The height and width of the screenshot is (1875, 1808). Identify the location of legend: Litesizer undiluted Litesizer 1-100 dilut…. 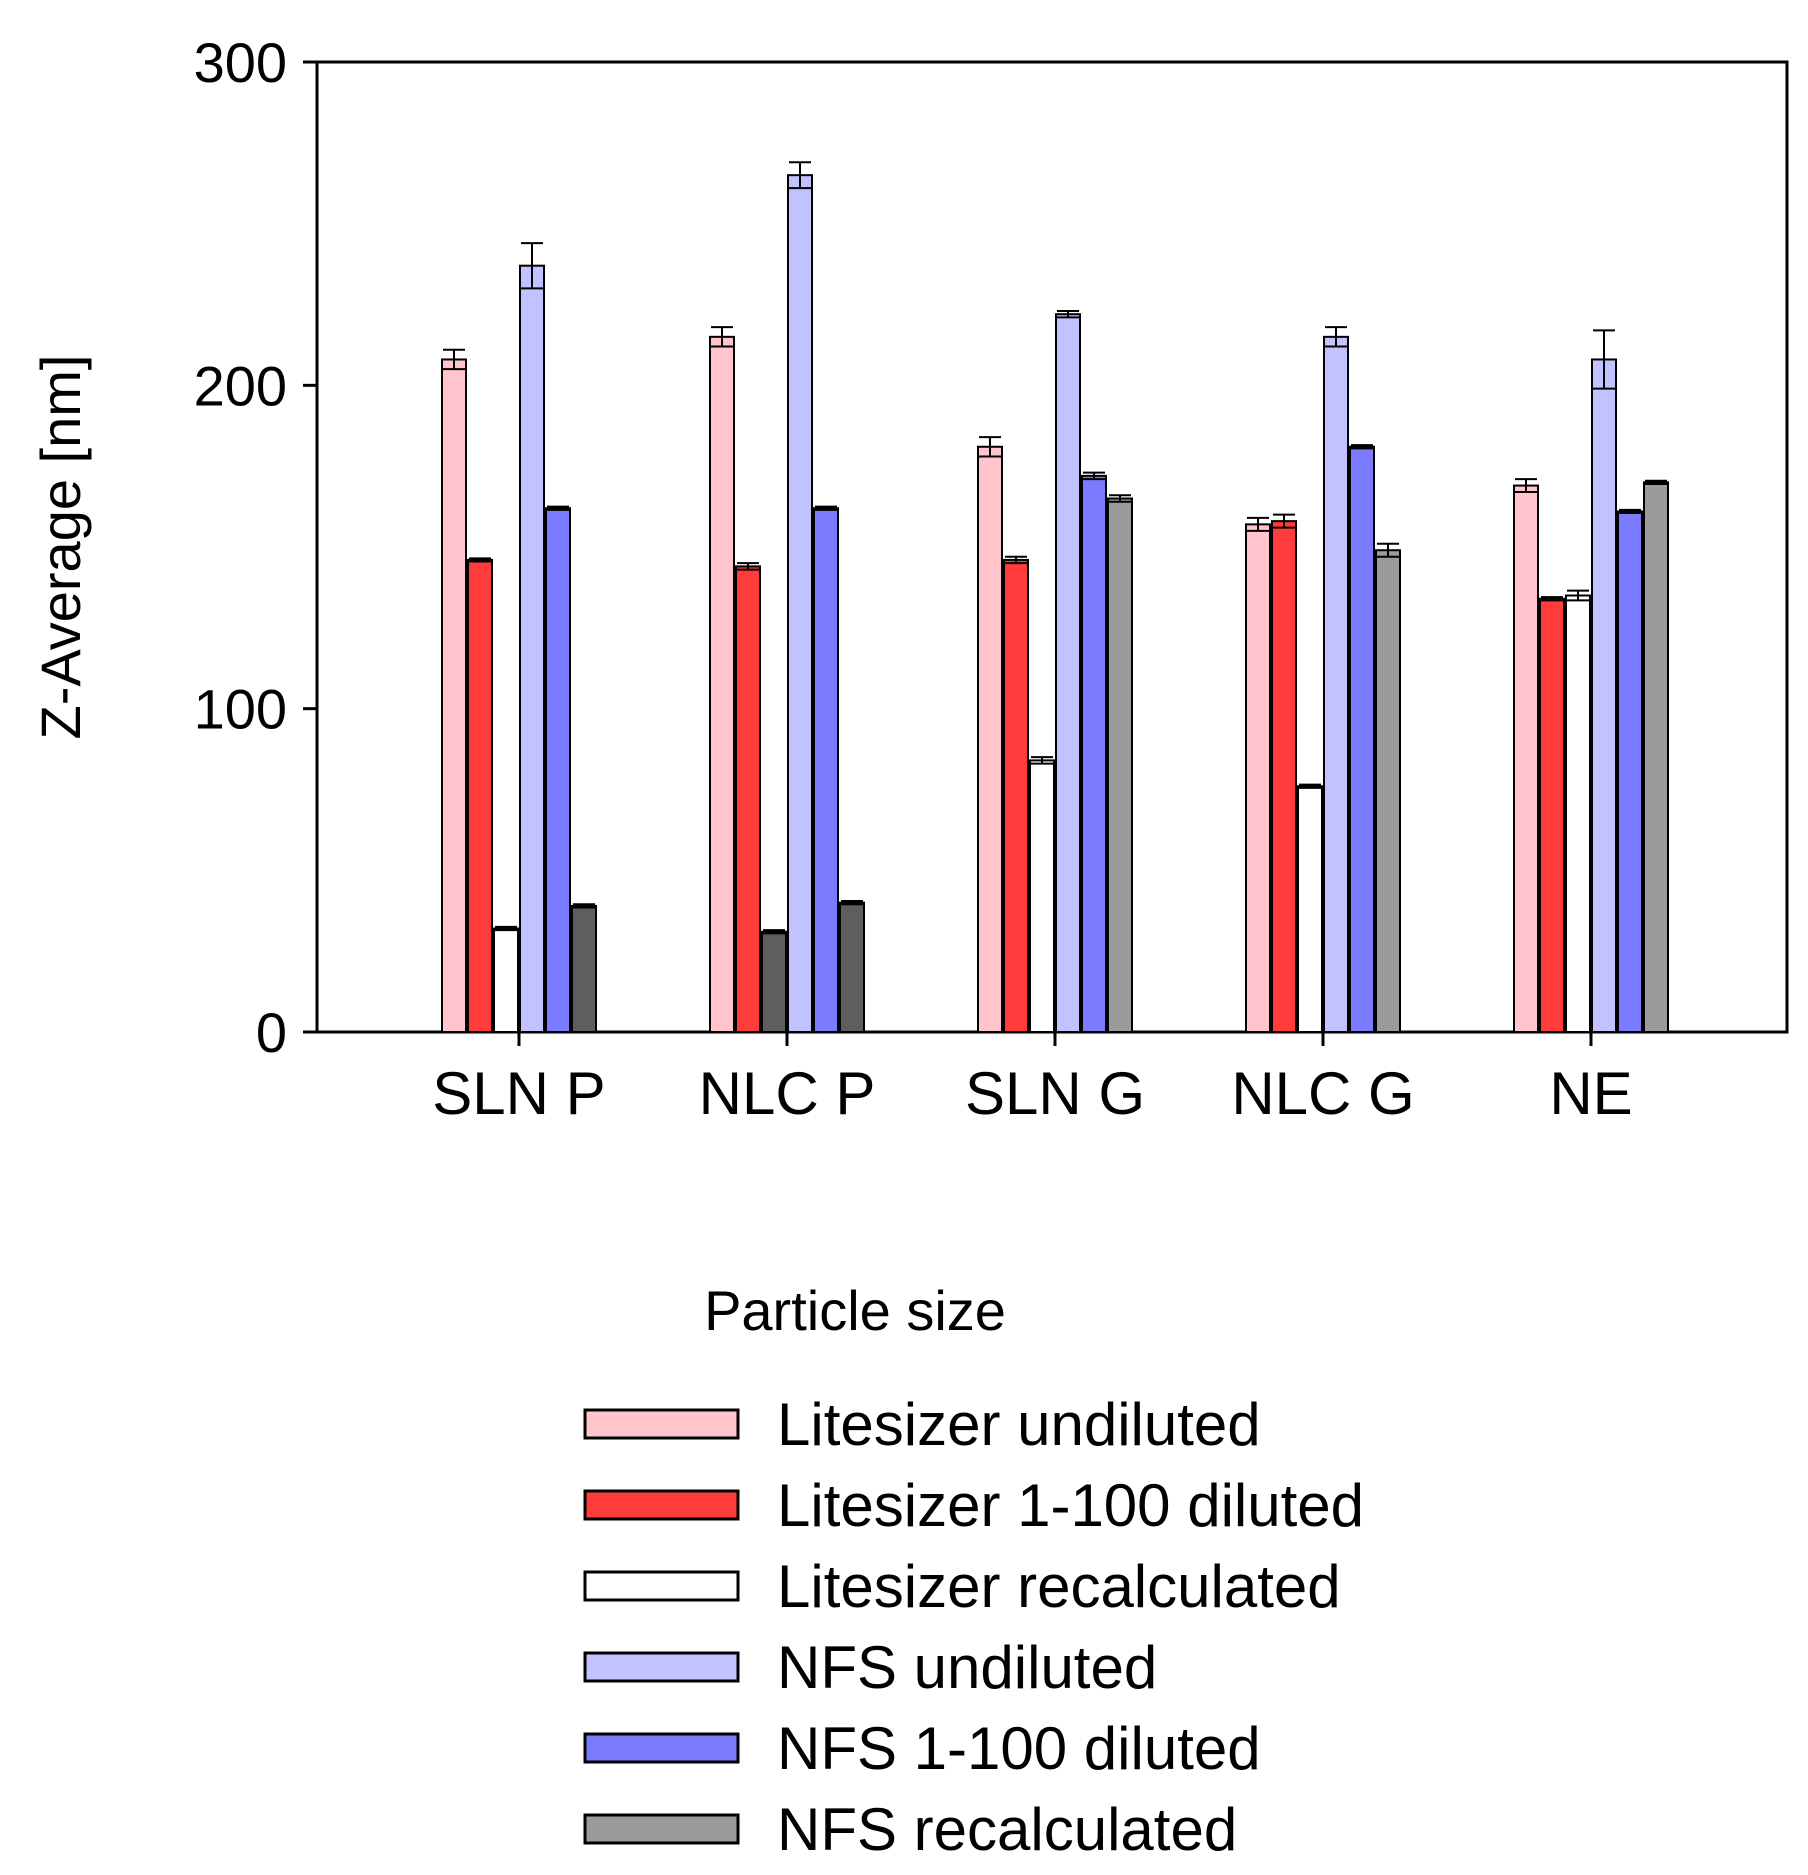
(973, 1627).